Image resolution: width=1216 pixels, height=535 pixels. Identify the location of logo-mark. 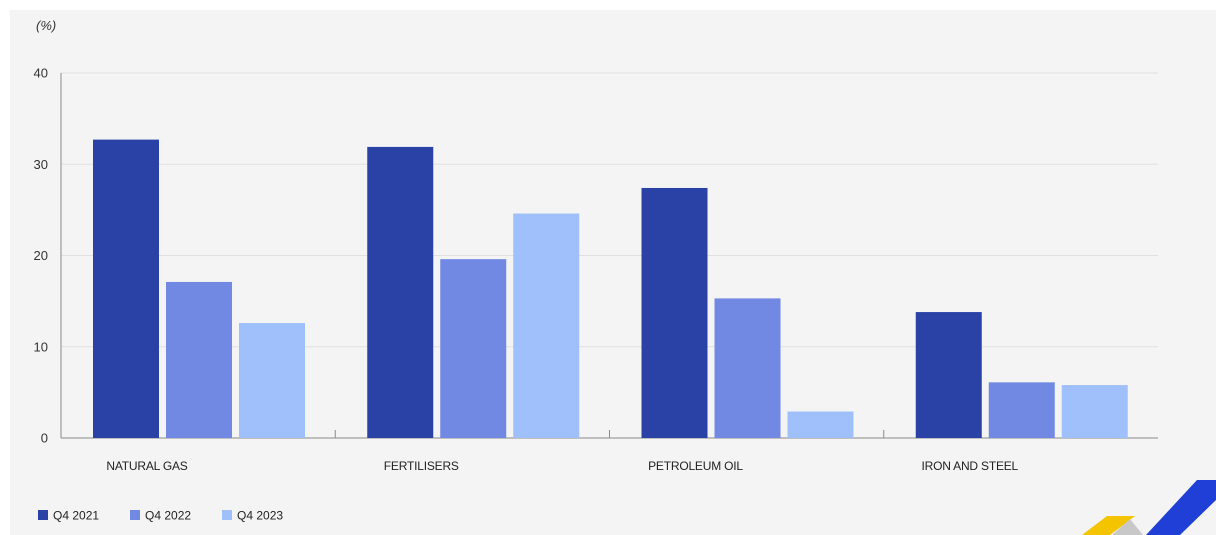
(1149, 507).